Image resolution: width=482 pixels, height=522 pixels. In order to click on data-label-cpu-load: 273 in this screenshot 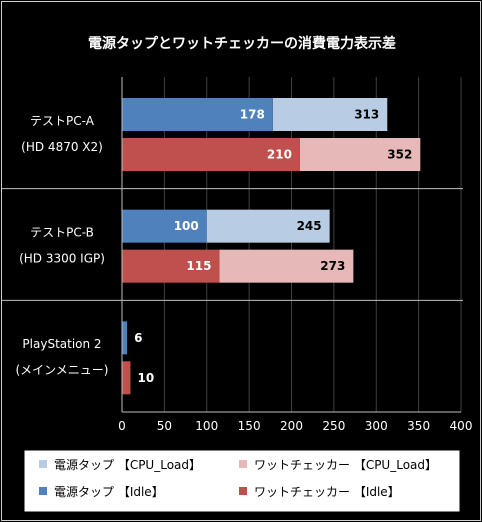, I will do `click(332, 266)`.